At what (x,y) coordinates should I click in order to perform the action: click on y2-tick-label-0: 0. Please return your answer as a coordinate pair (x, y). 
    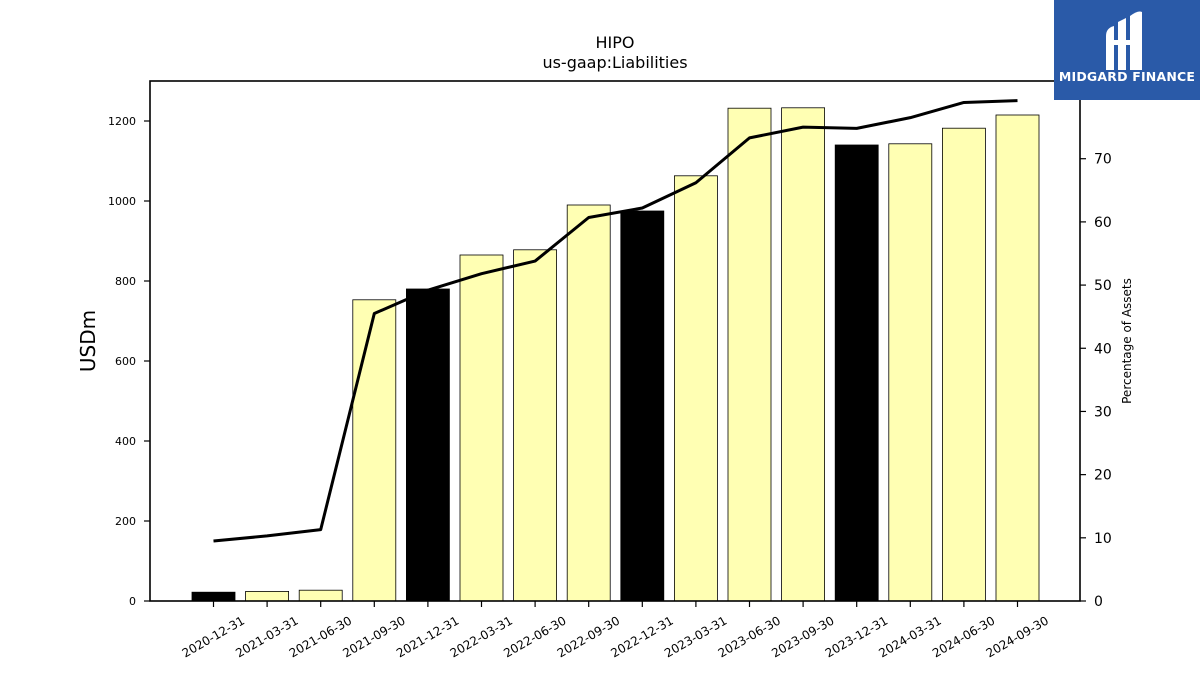
    Looking at the image, I should click on (1098, 602).